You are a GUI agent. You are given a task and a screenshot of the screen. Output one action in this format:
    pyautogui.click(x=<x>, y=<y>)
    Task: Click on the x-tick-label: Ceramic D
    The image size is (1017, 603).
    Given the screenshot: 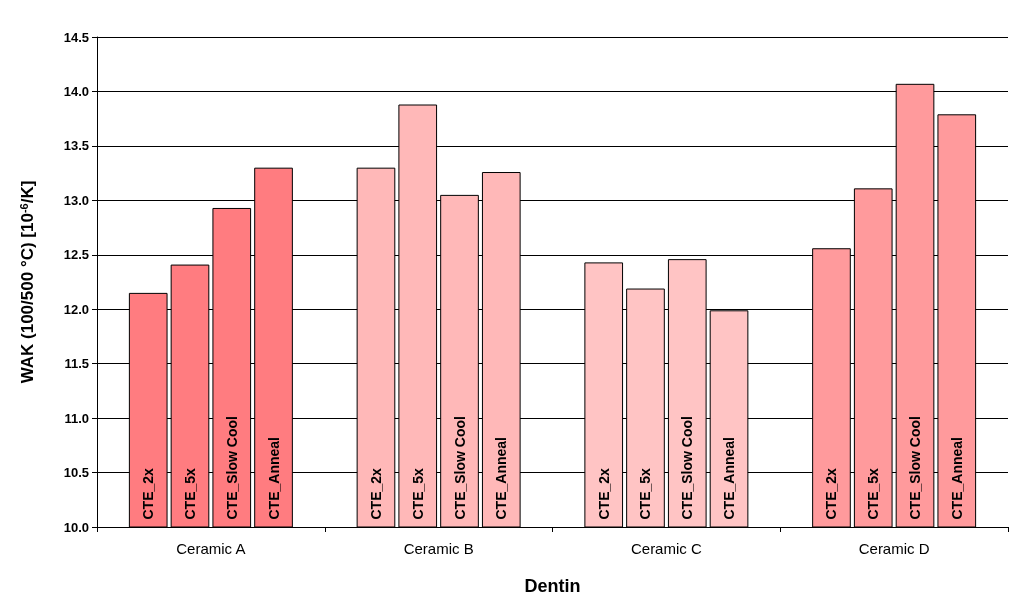 What is the action you would take?
    pyautogui.click(x=894, y=548)
    